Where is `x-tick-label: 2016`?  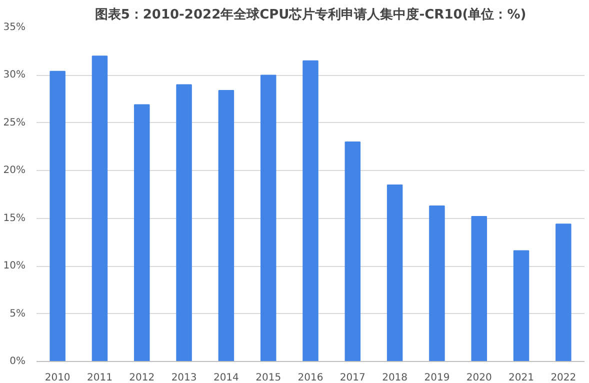 x-tick-label: 2016 is located at coordinates (311, 377).